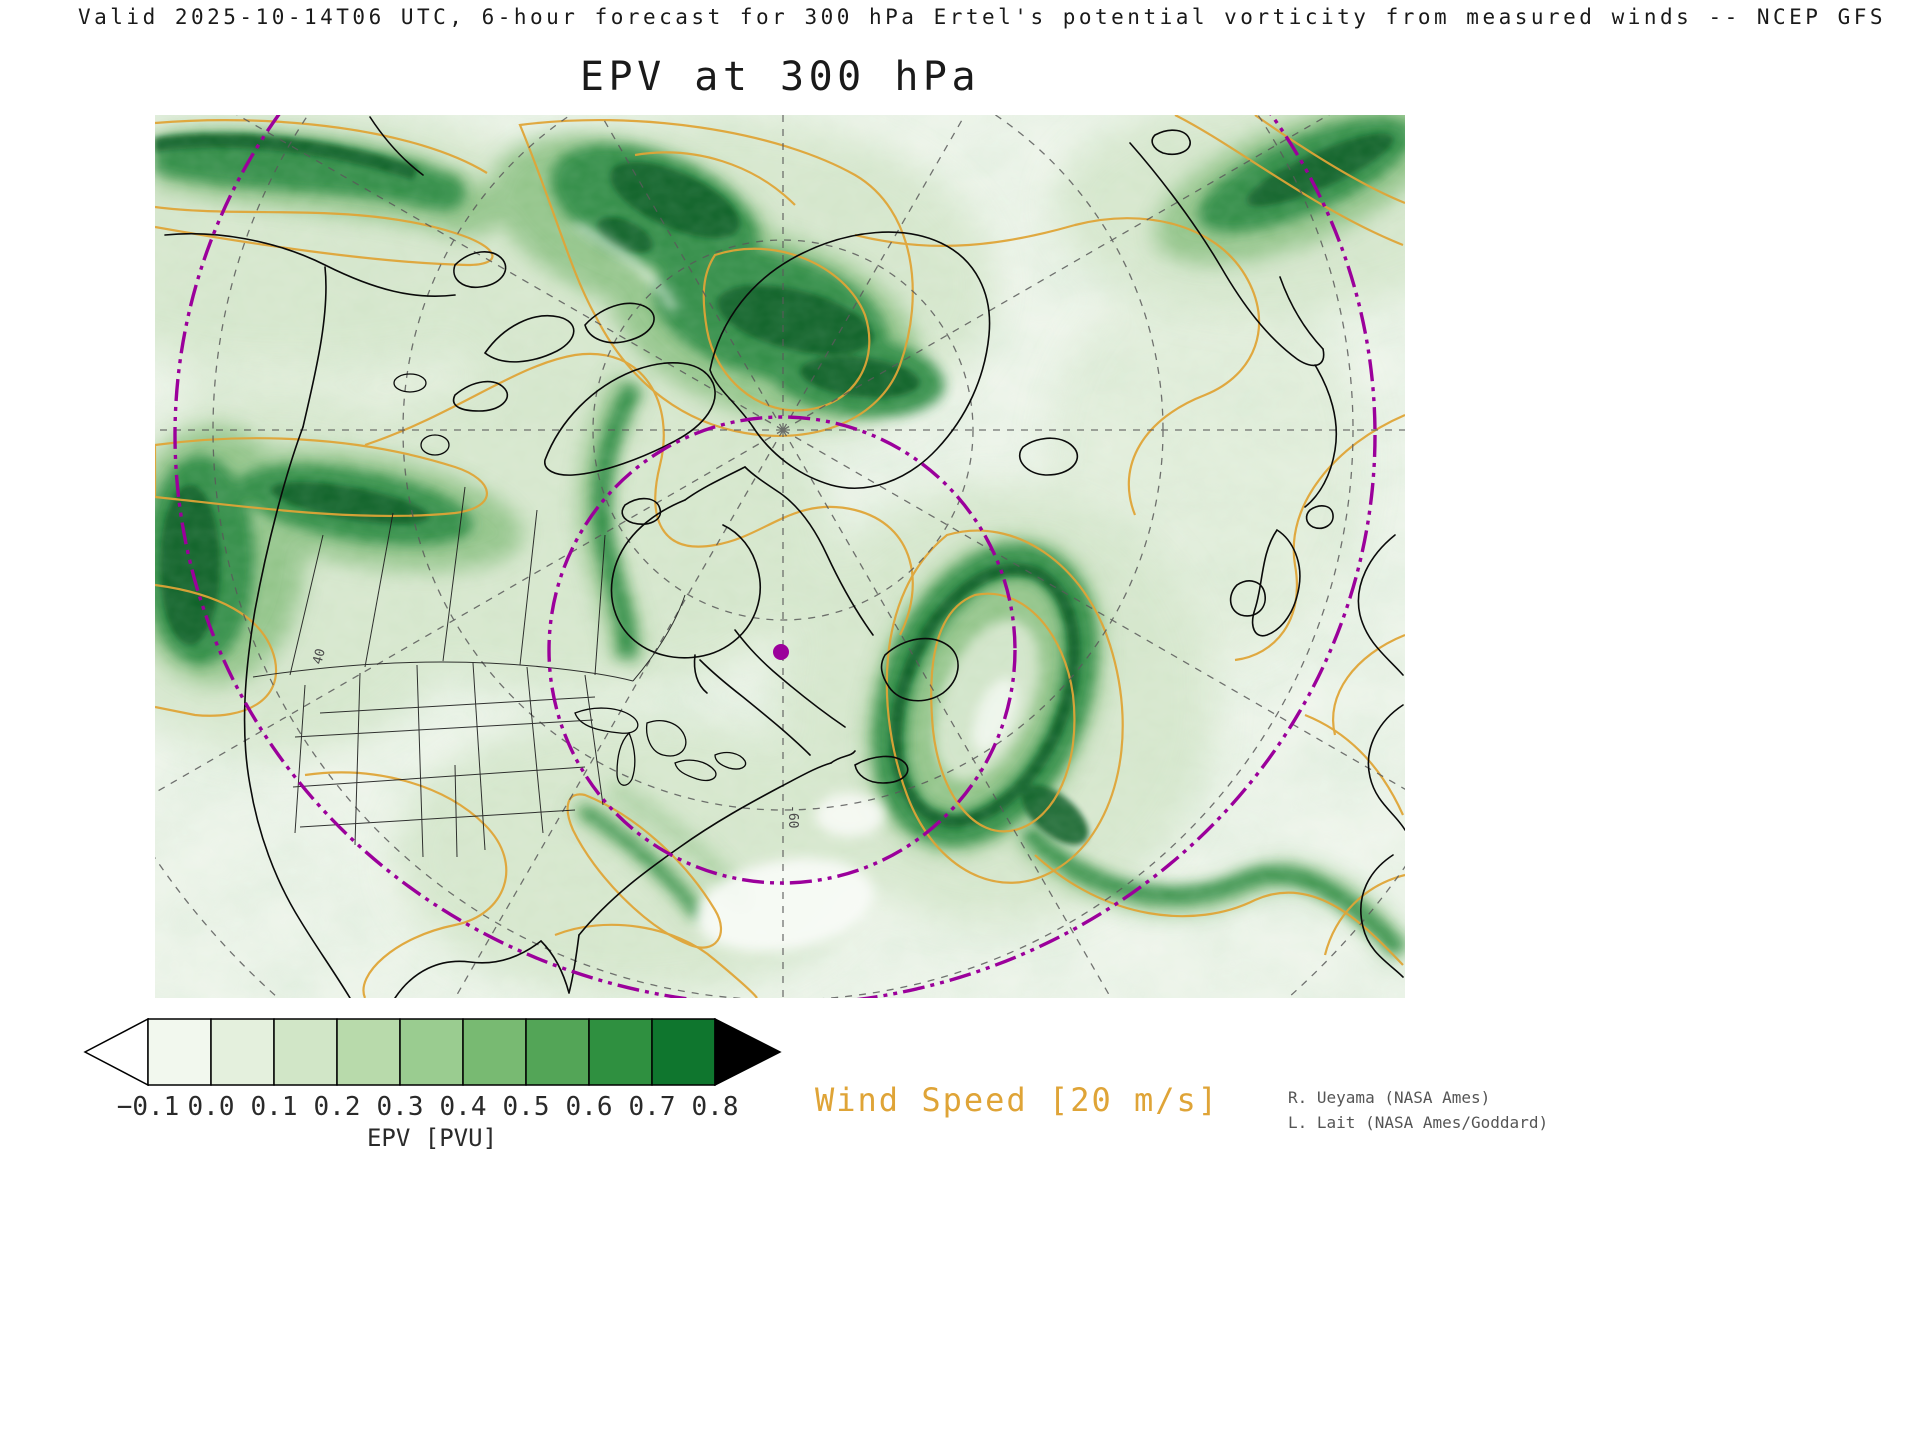  Describe the element at coordinates (337, 1107) in the screenshot. I see `colorbar-tick: 0.2` at that location.